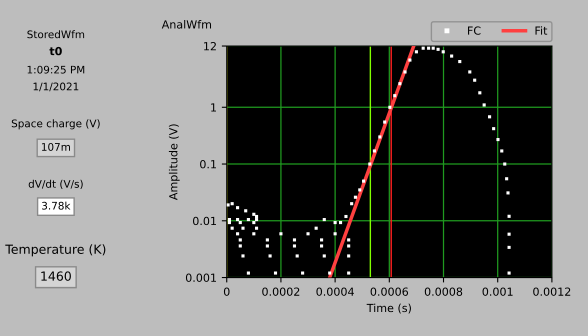 This screenshot has width=588, height=336. Describe the element at coordinates (335, 291) in the screenshot. I see `x-tick-label: 0.0004` at that location.